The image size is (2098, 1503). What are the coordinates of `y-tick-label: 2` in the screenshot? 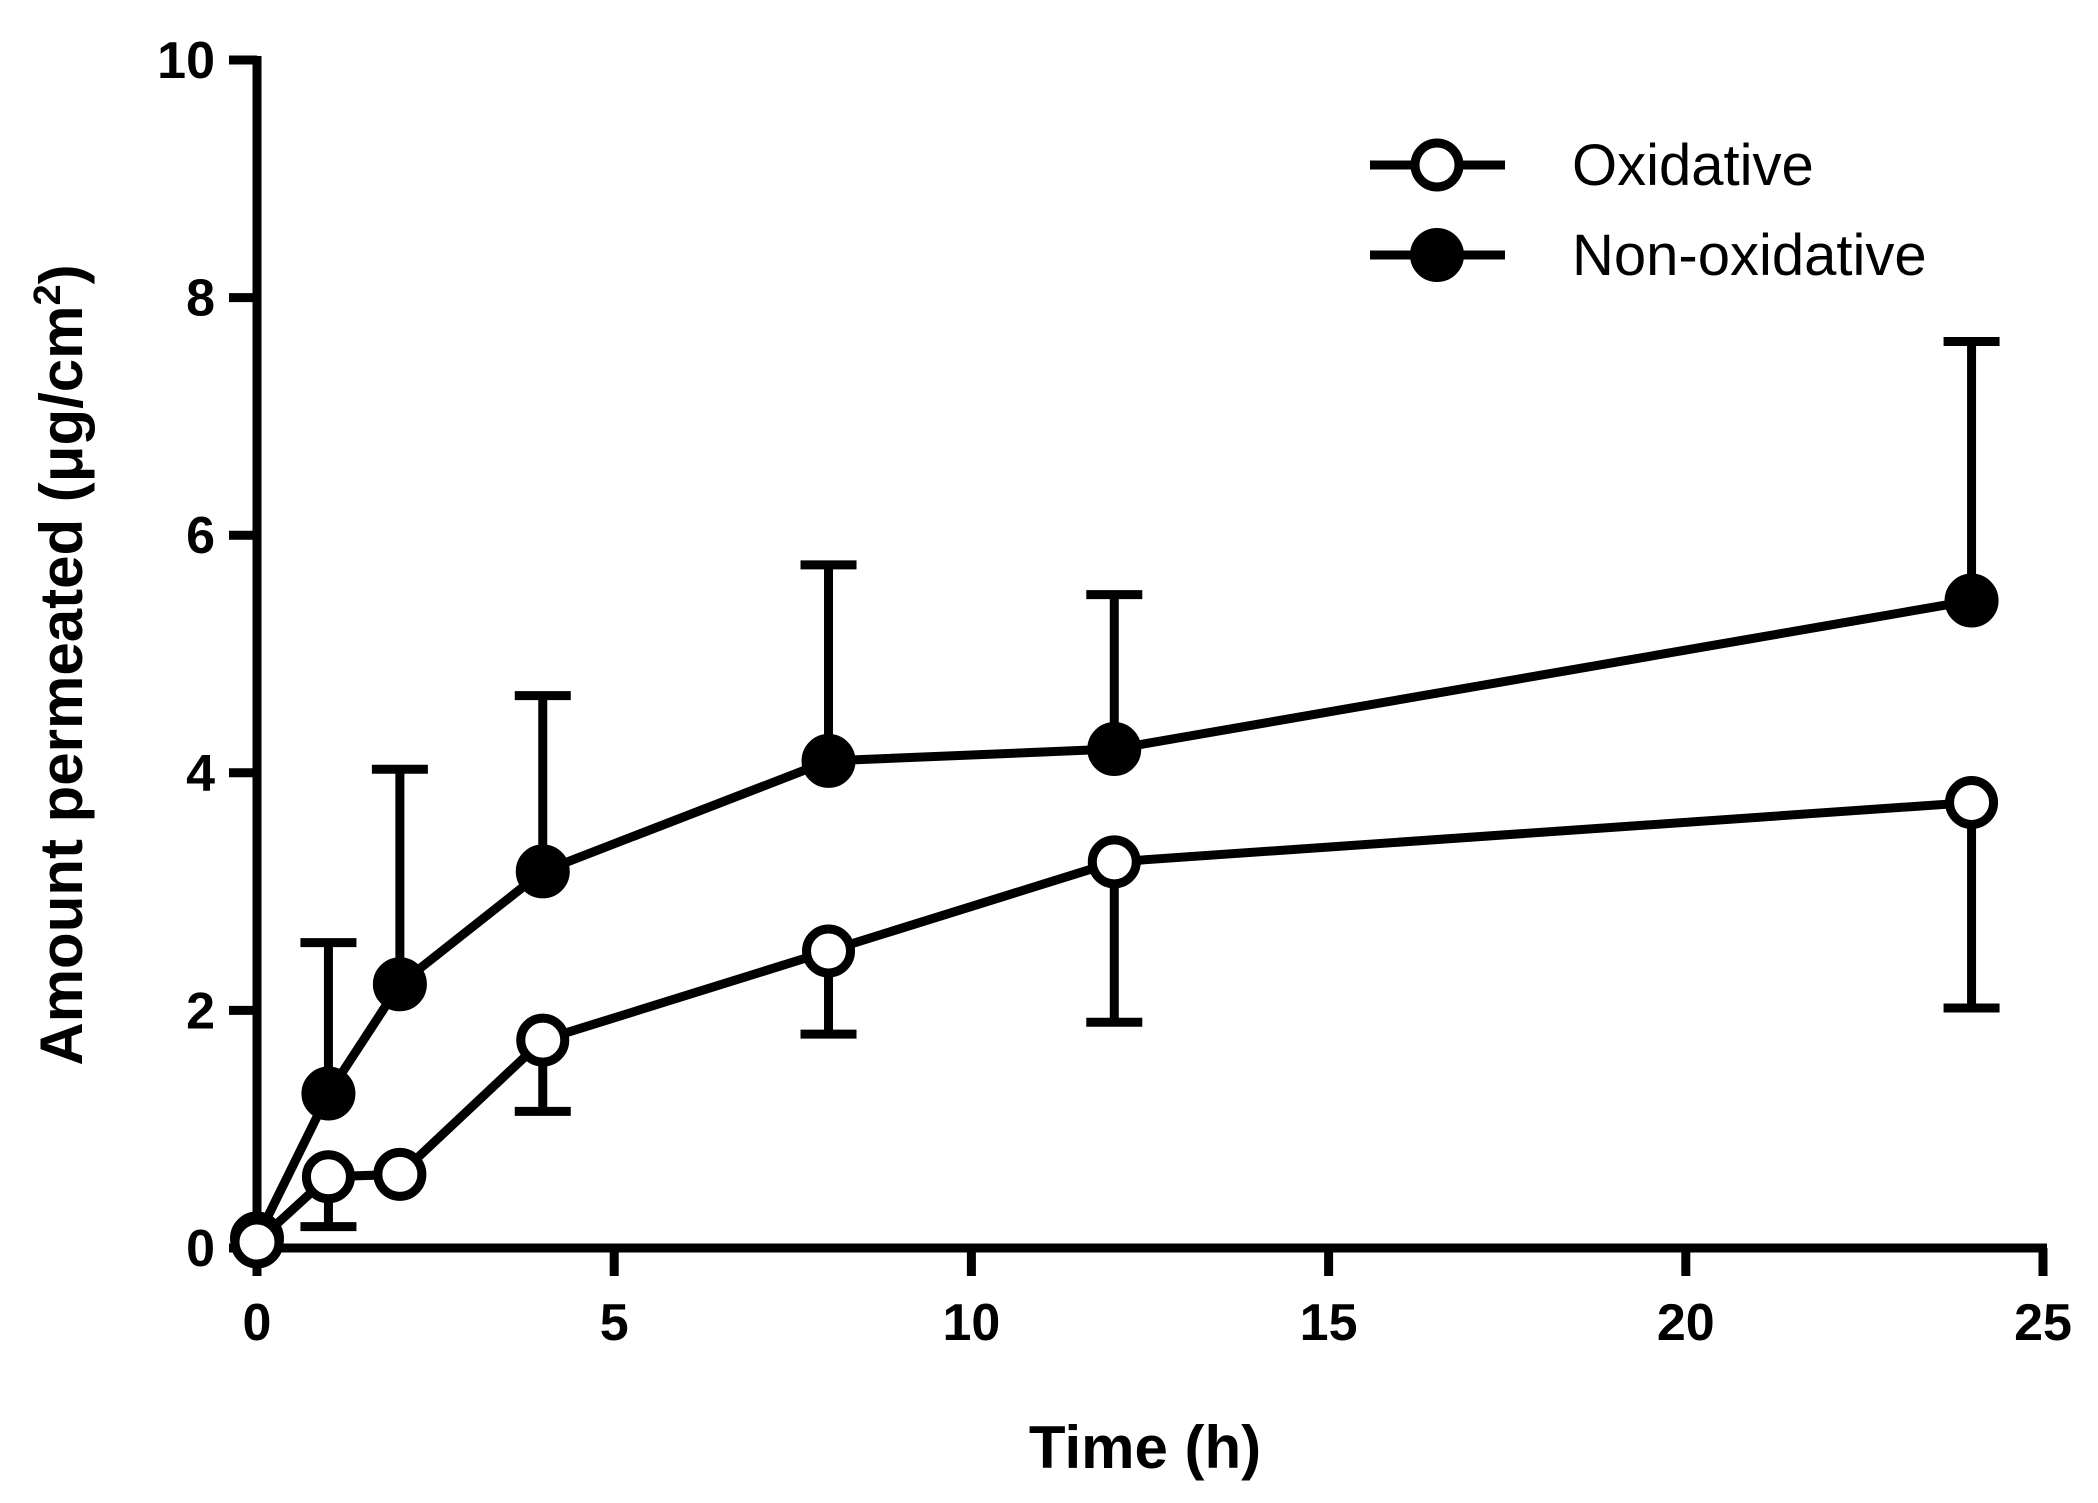 It's located at (200, 1011).